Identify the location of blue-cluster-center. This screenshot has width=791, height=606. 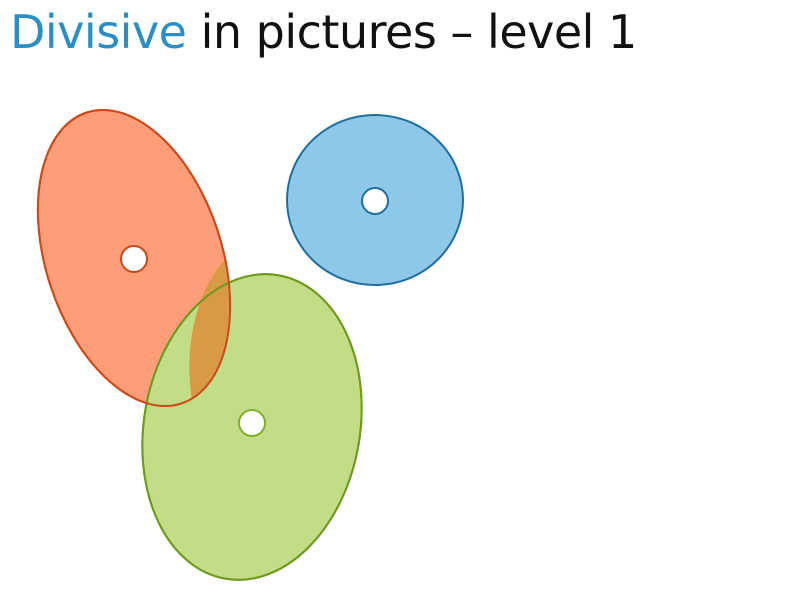
(375, 201).